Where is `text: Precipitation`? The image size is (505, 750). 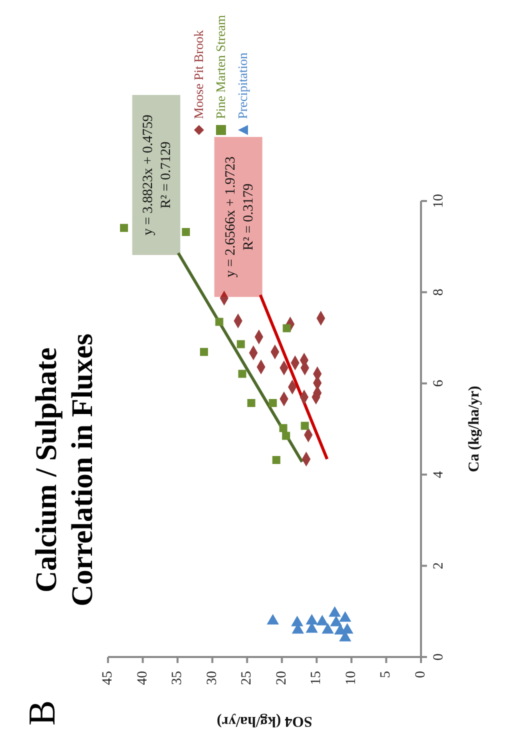
text: Precipitation is located at coordinates (242, 85).